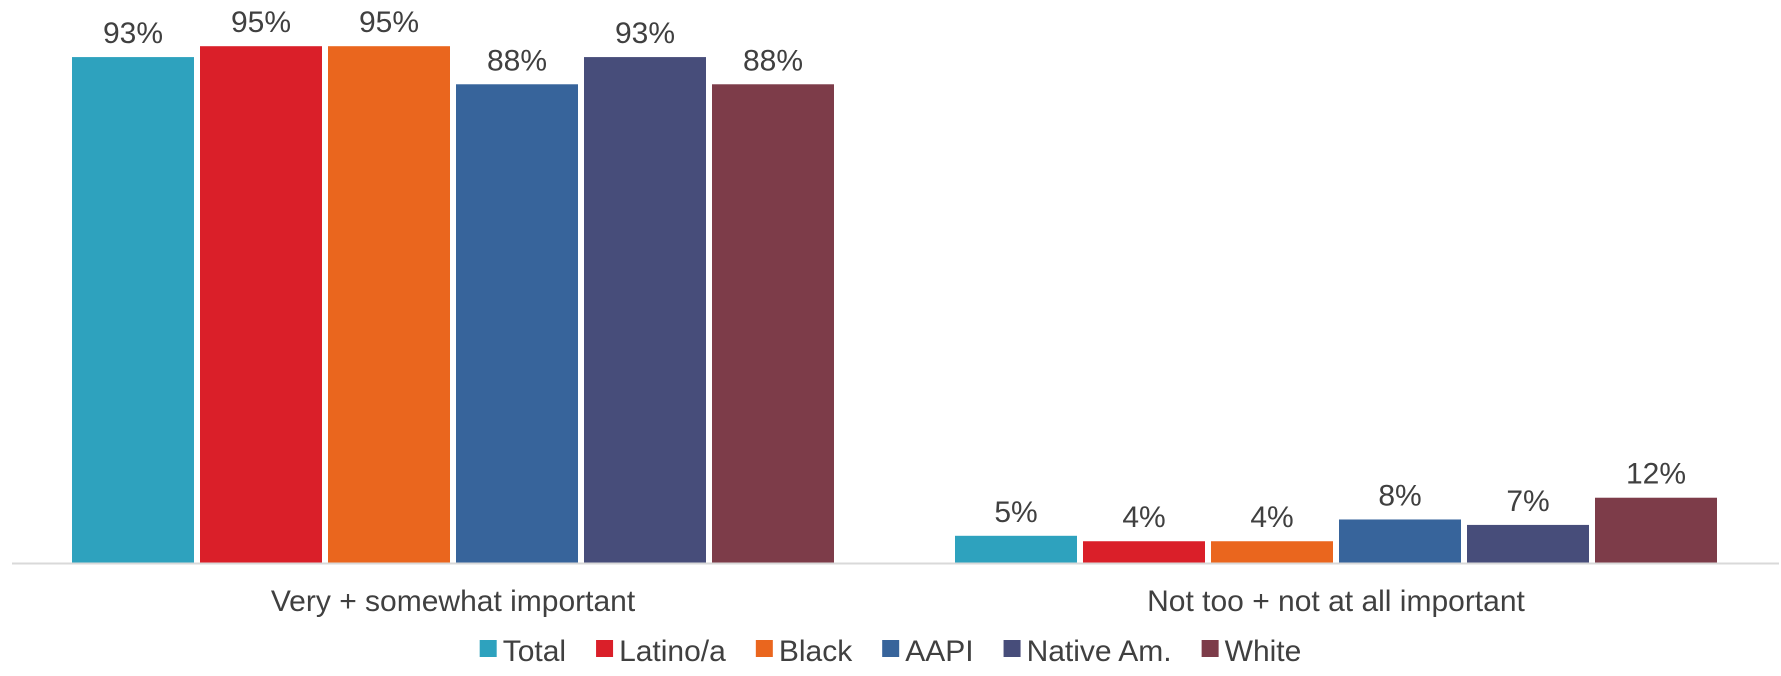  Describe the element at coordinates (1099, 651) in the screenshot. I see `legend-label: Native Am.` at that location.